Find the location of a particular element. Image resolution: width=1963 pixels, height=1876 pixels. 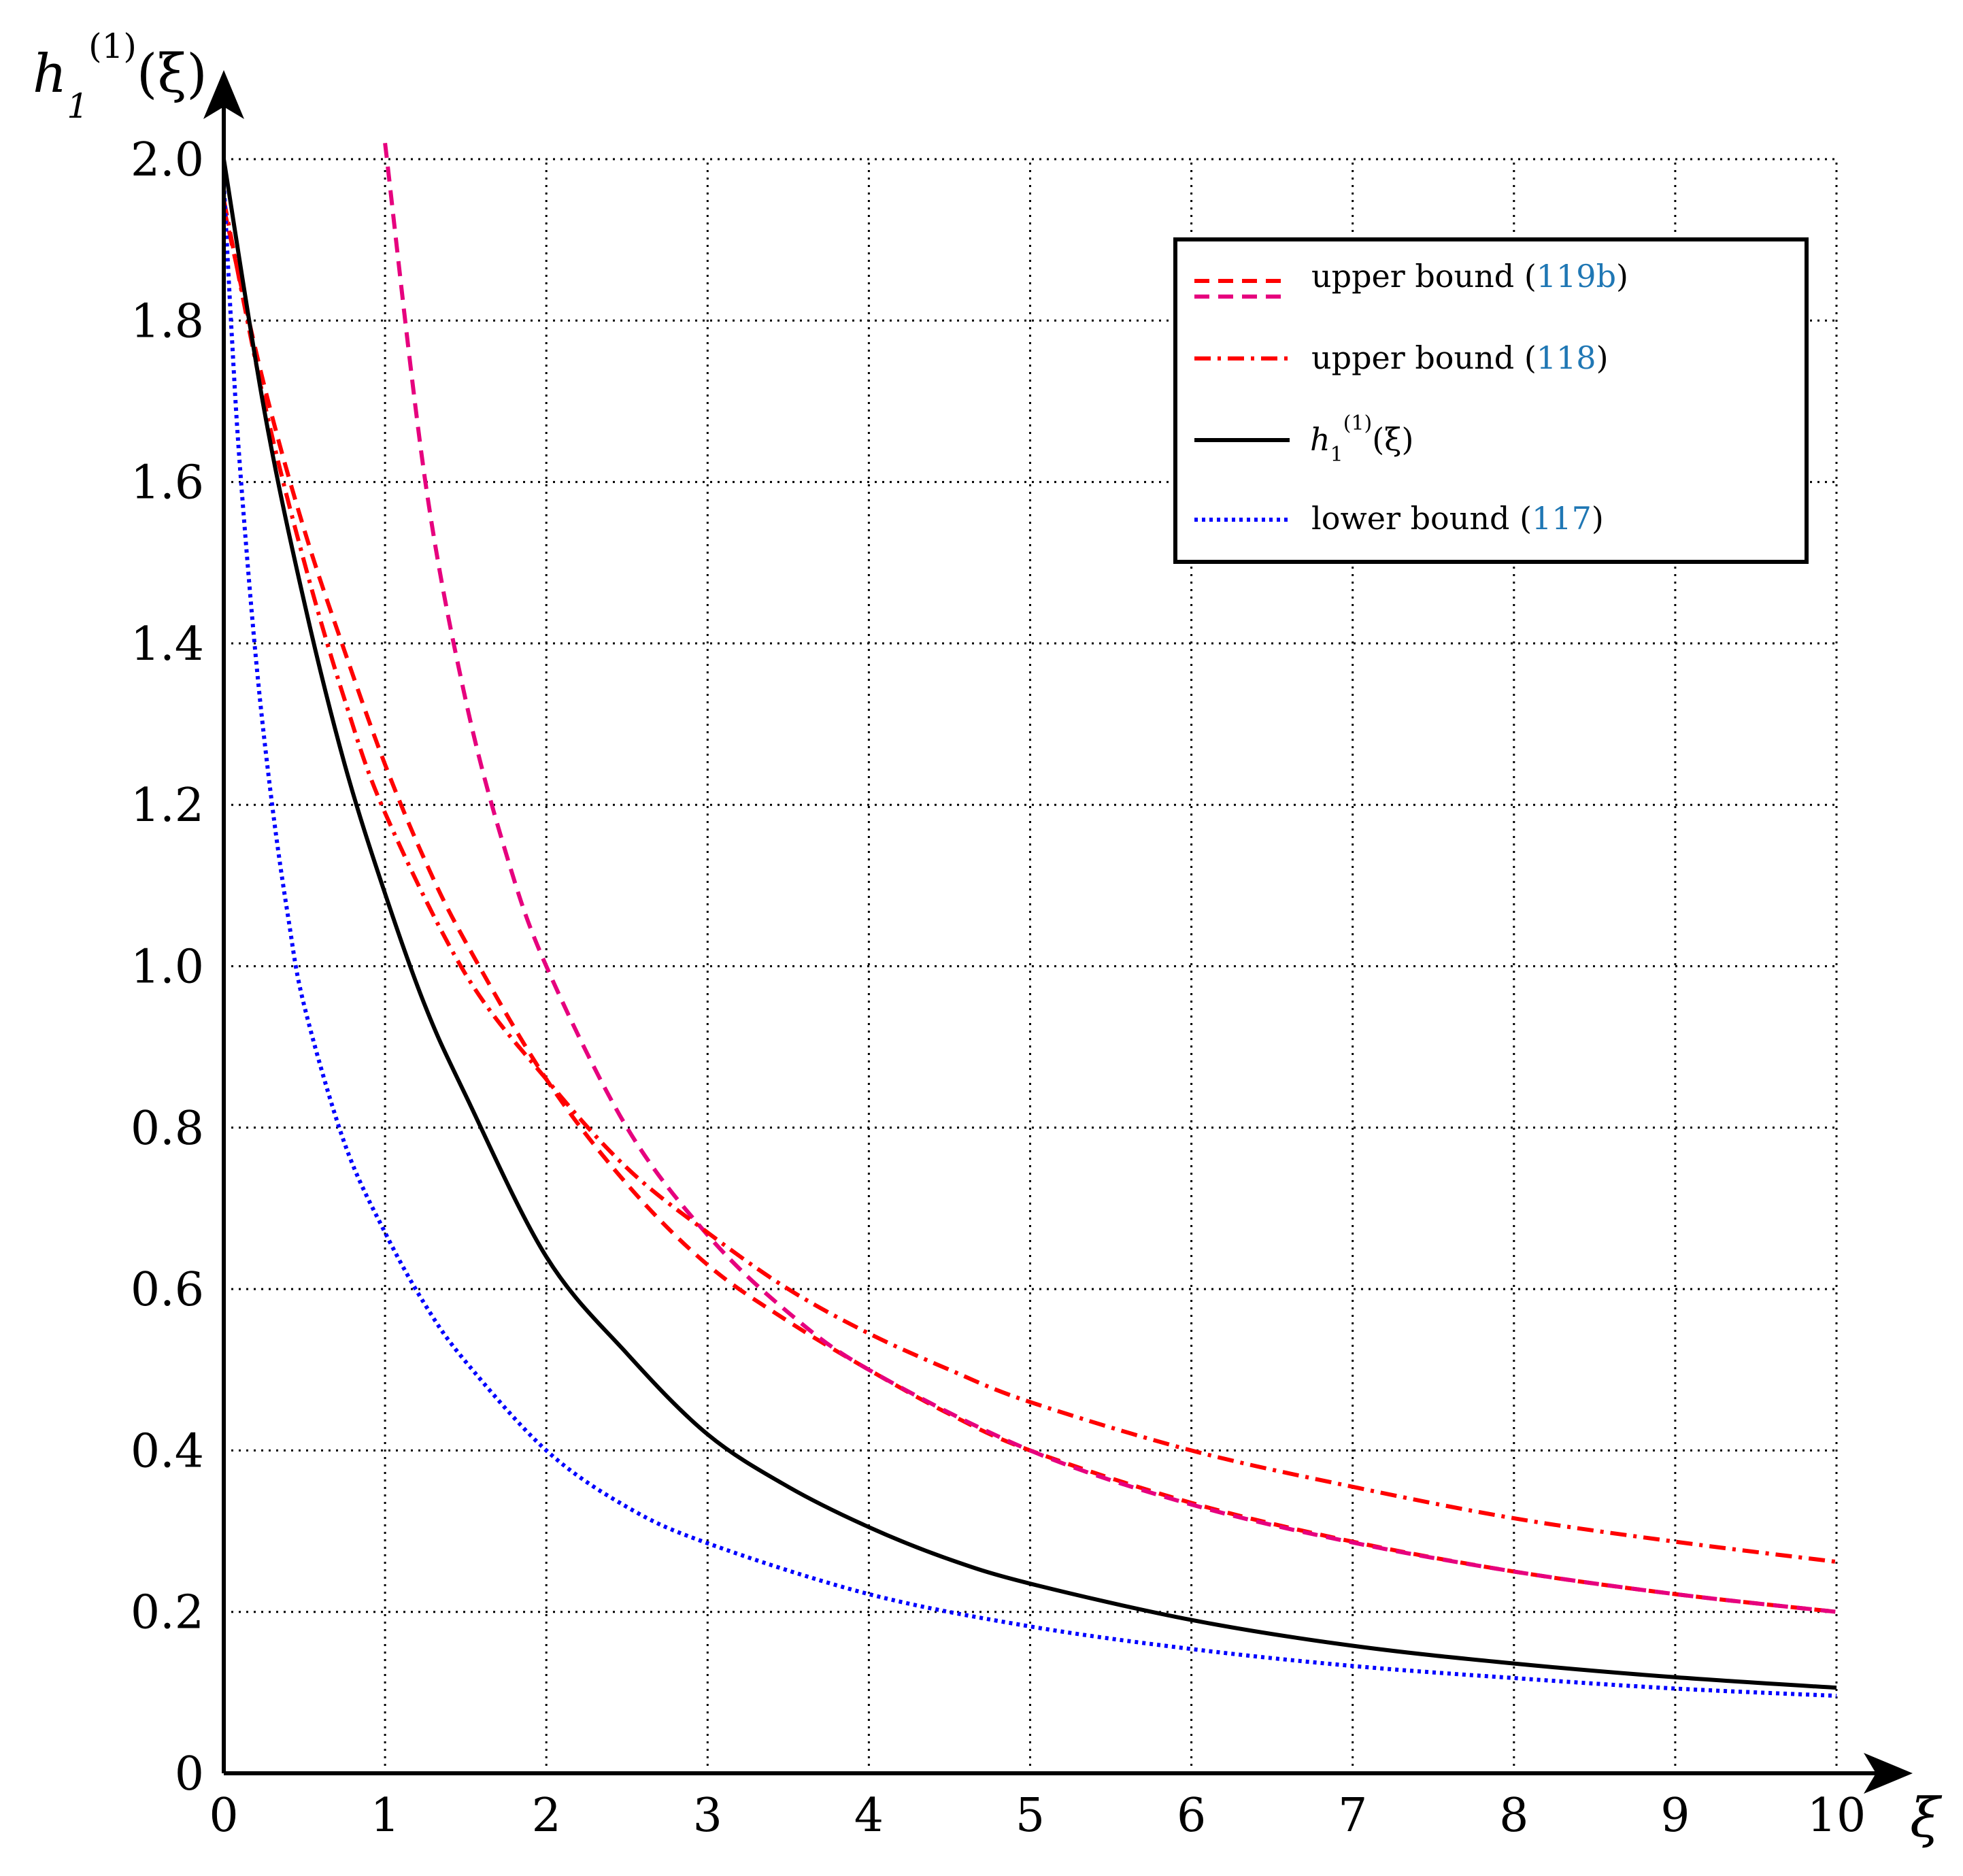

y-tick-label: 0 is located at coordinates (190, 1774).